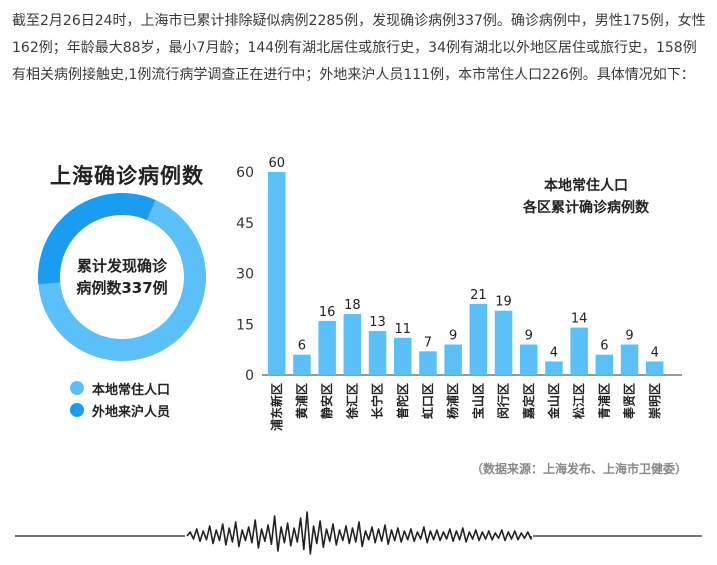 This screenshot has height=565, width=717. Describe the element at coordinates (402, 401) in the screenshot. I see `x-tick-label: 普陀区` at that location.